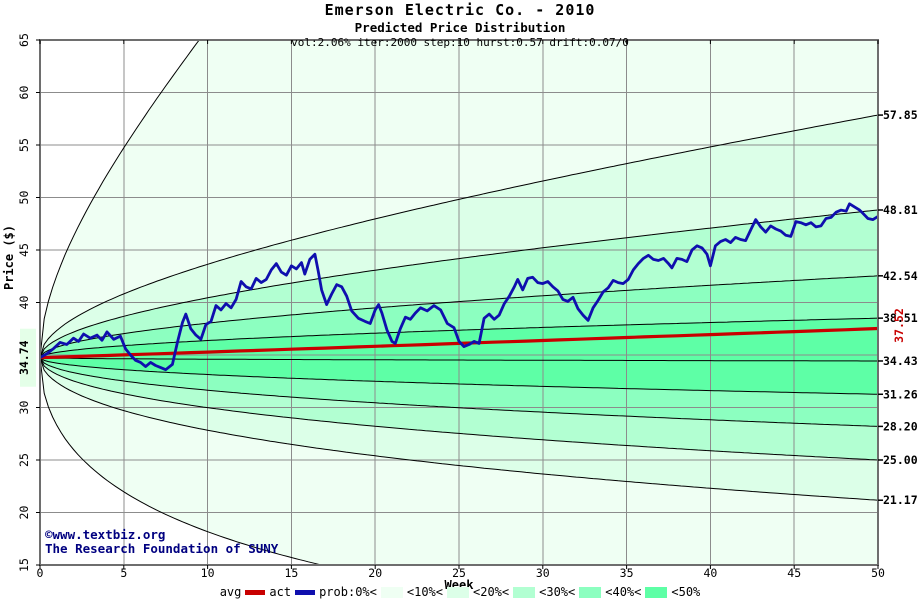  Describe the element at coordinates (543, 573) in the screenshot. I see `x-tick-label: 30` at that location.